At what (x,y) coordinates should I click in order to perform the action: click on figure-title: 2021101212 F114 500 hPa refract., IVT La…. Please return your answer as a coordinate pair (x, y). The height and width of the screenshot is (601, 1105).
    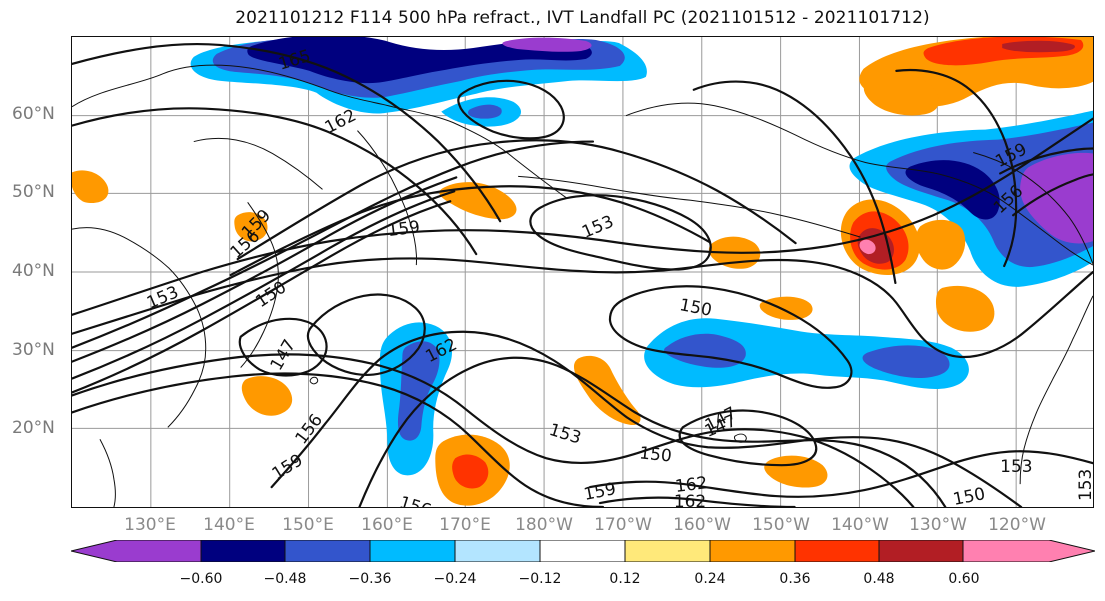
    Looking at the image, I should click on (582, 18).